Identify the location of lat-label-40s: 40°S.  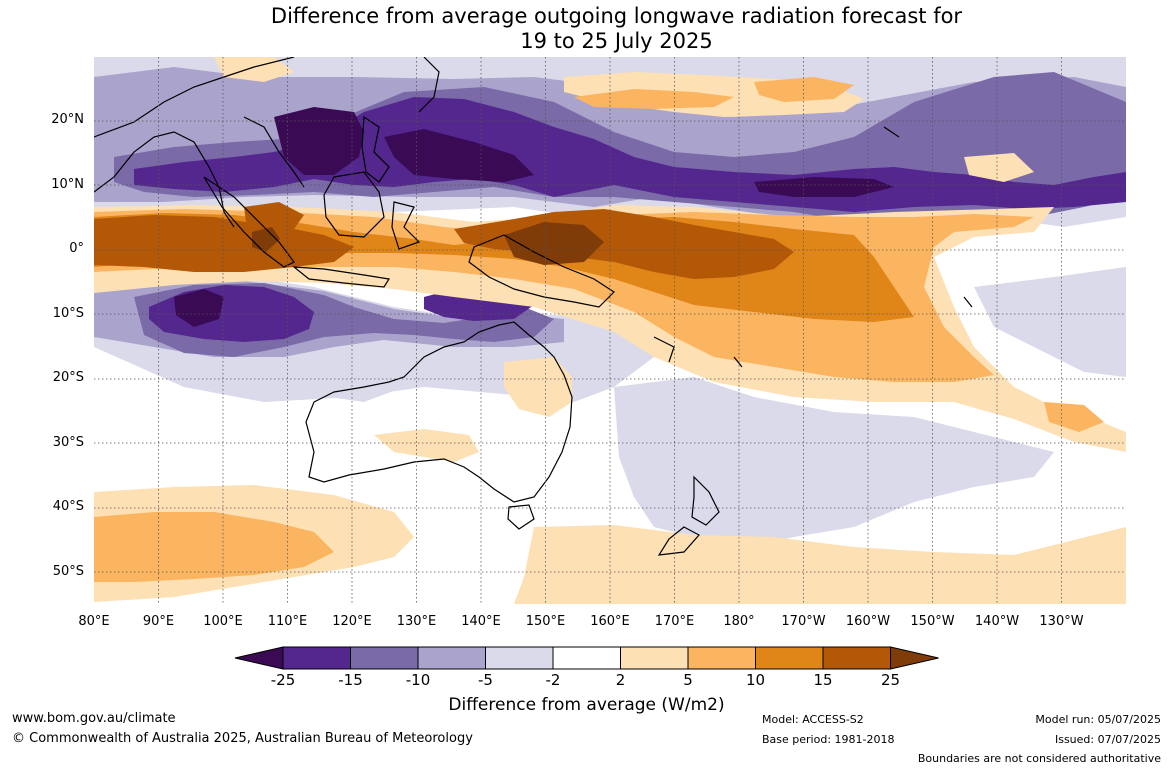
(68, 506).